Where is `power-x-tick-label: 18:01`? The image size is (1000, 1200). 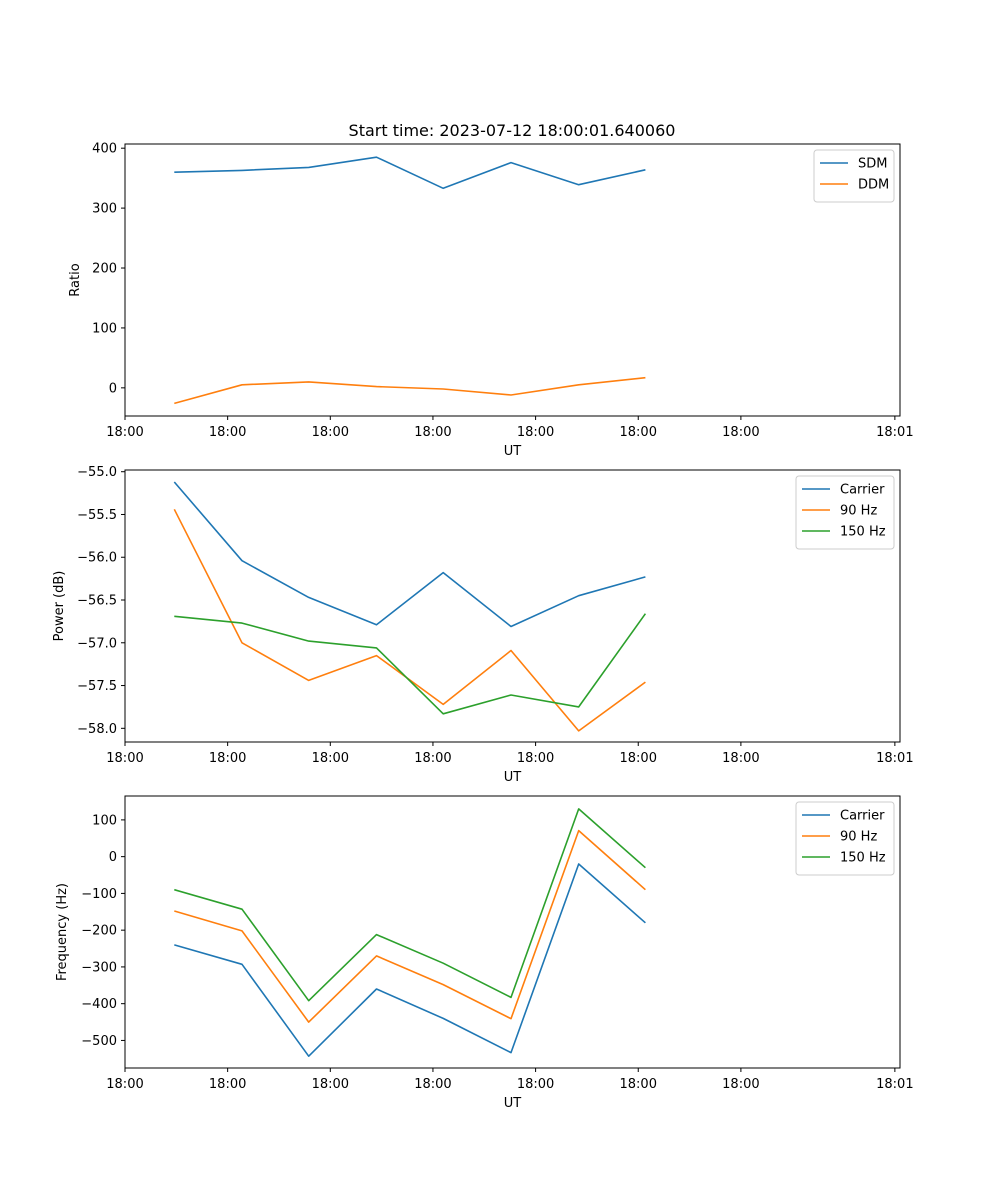 power-x-tick-label: 18:01 is located at coordinates (894, 758).